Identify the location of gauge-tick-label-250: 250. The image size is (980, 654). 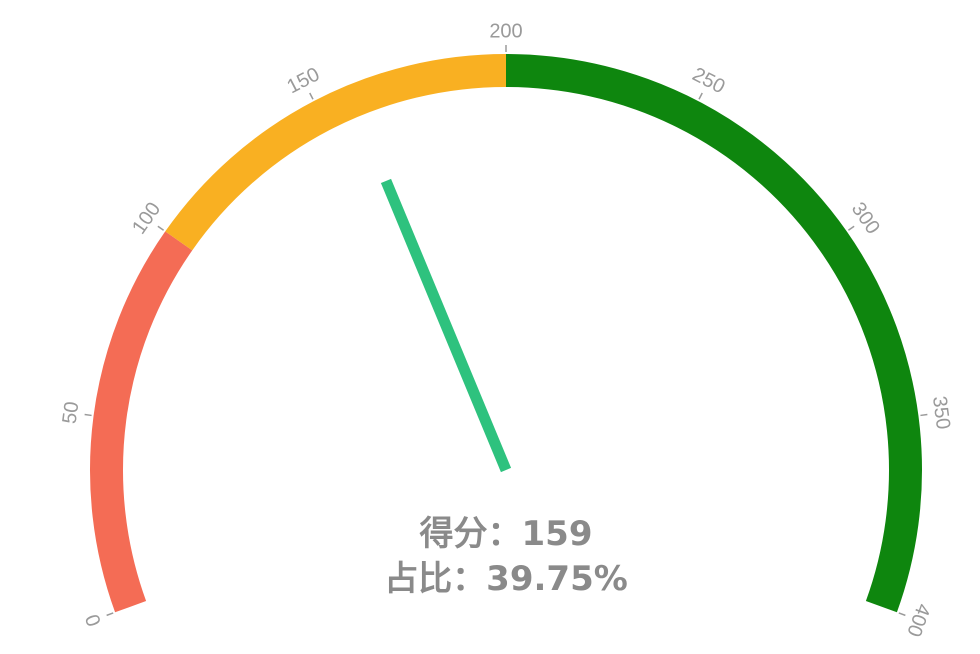
(709, 80).